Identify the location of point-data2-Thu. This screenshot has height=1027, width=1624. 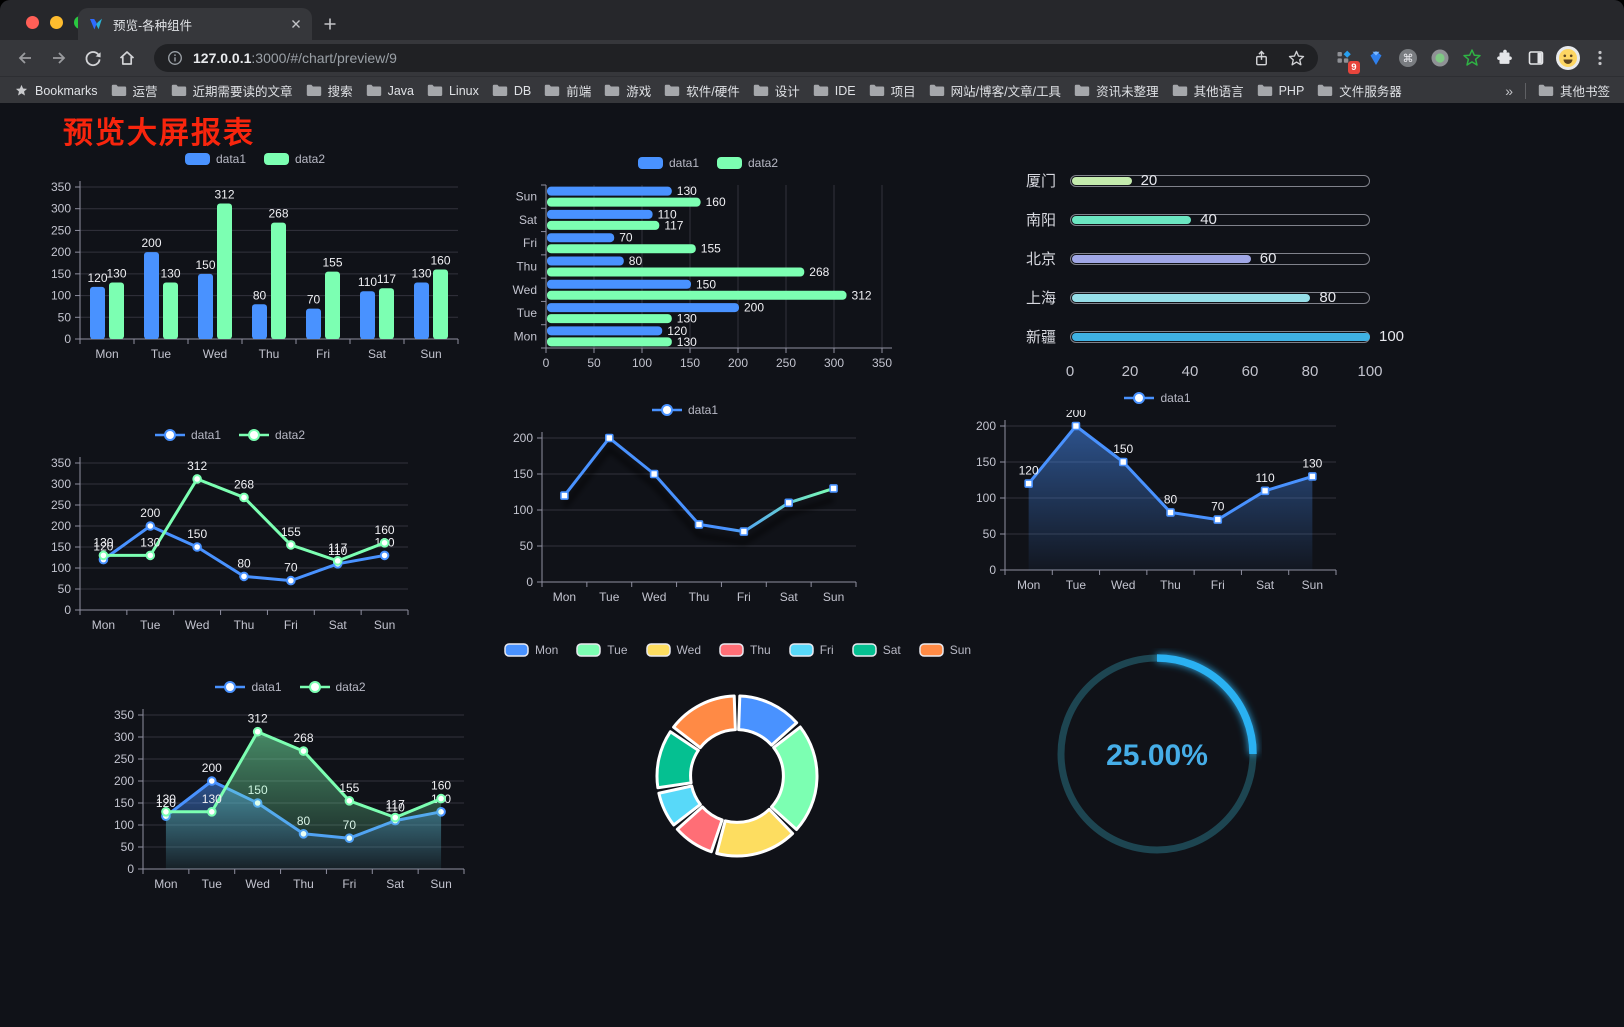
(244, 497).